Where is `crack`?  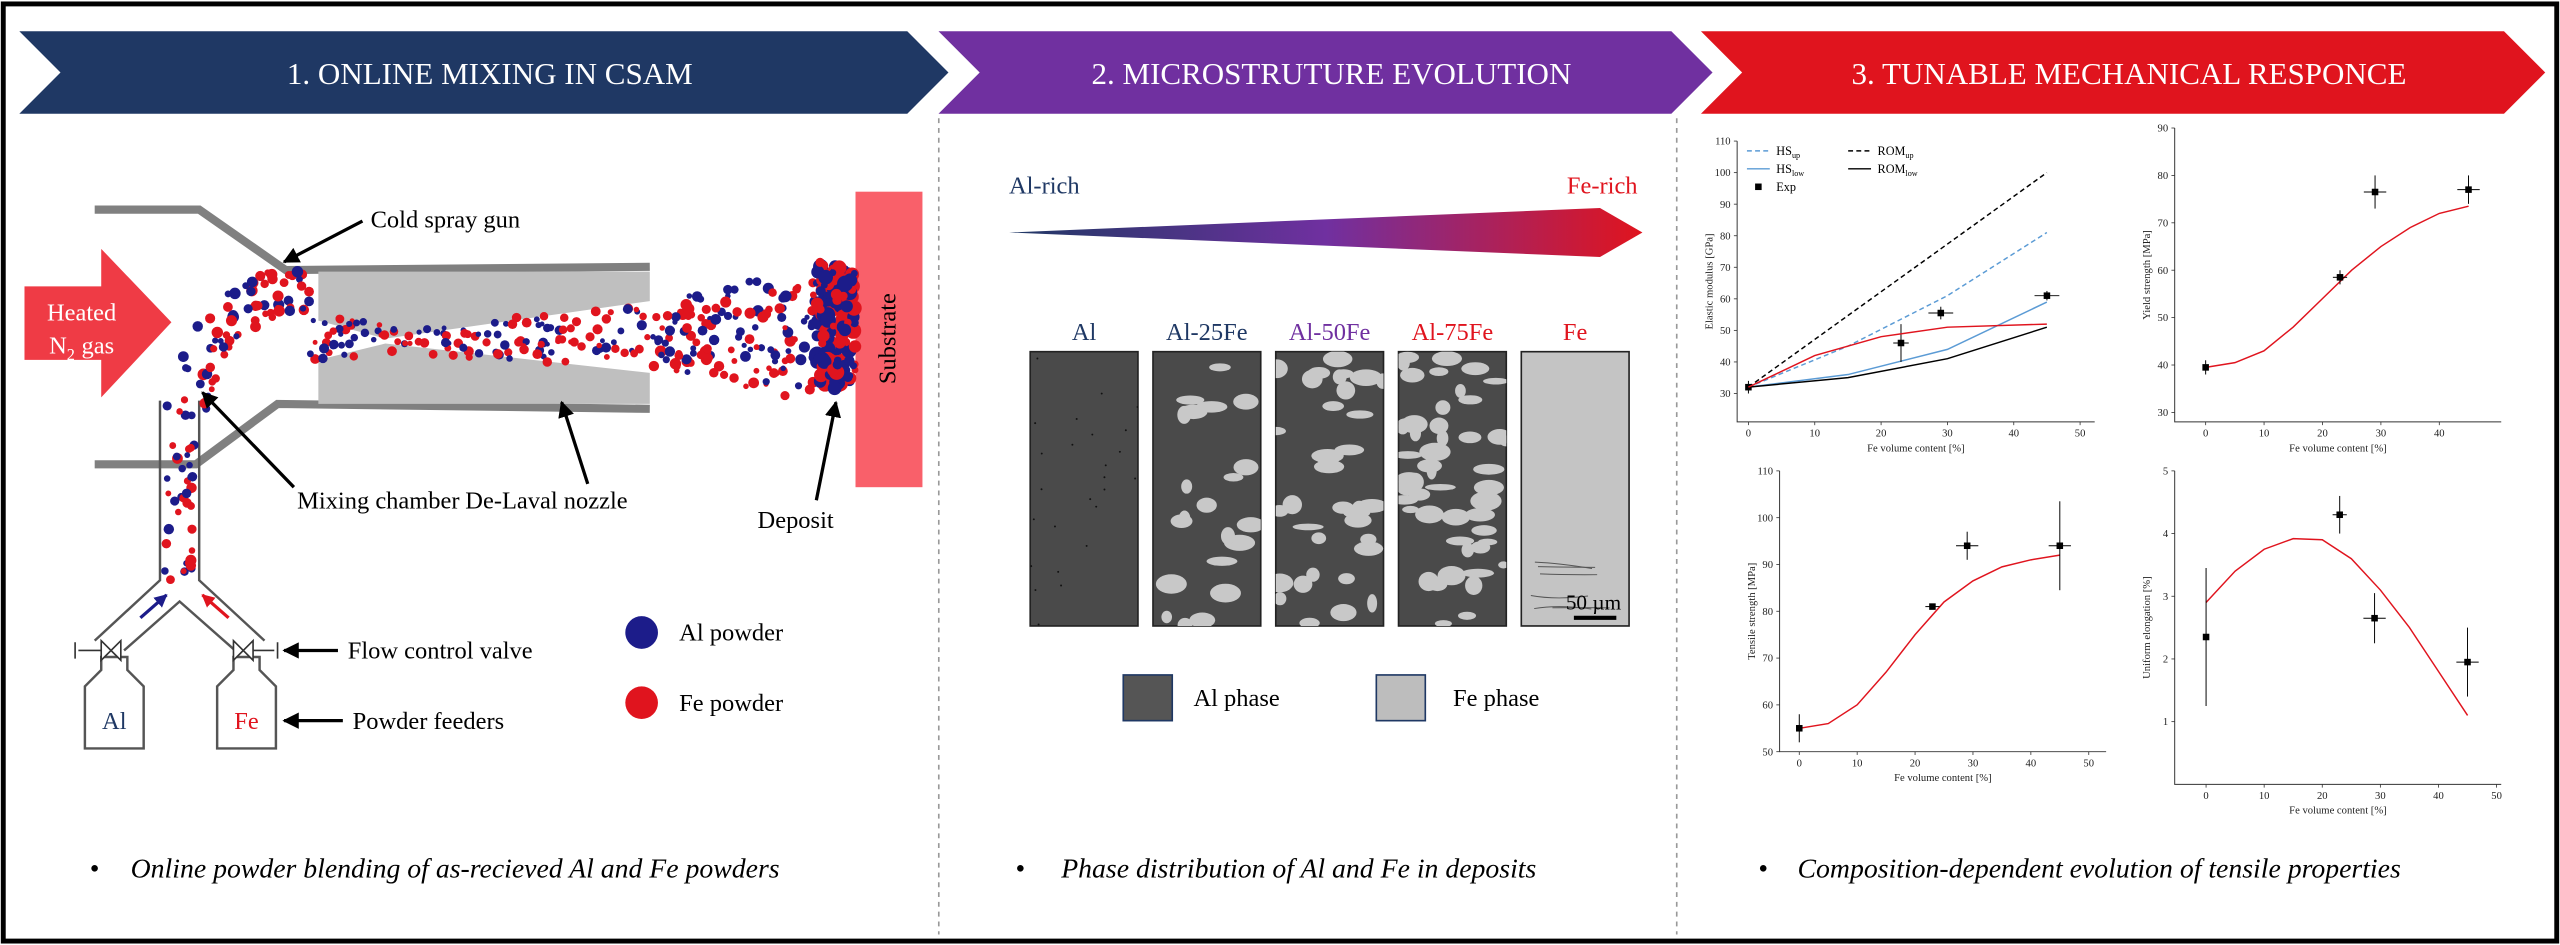 crack is located at coordinates (1563, 608).